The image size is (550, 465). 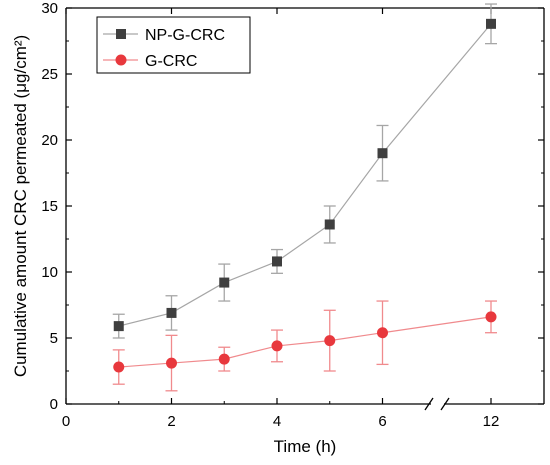 What do you see at coordinates (49, 206) in the screenshot?
I see `y-tick-label: 15` at bounding box center [49, 206].